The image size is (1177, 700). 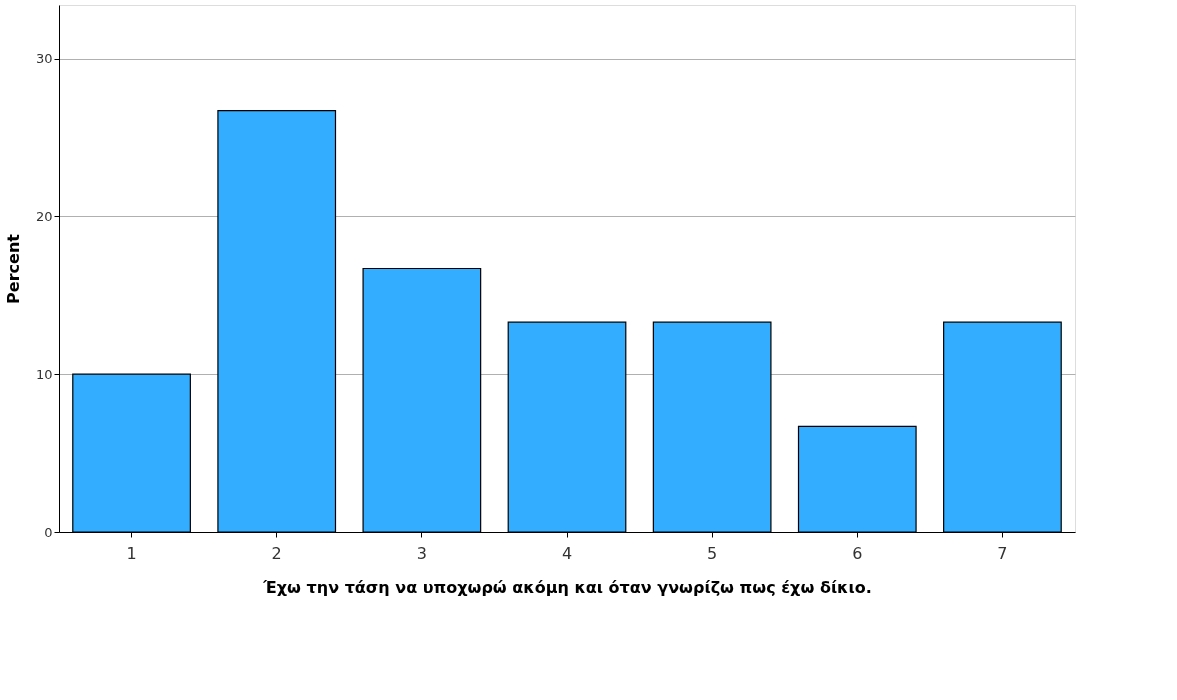 I want to click on x-tick-label: 7, so click(x=1002, y=553).